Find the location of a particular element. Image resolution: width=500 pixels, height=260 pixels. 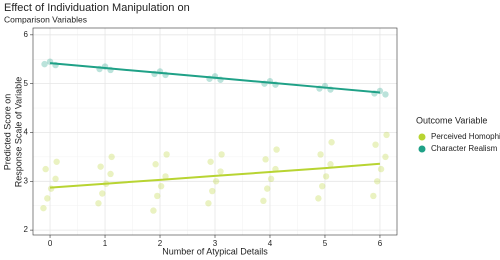

y-tick-label: 4 is located at coordinates (26, 132).